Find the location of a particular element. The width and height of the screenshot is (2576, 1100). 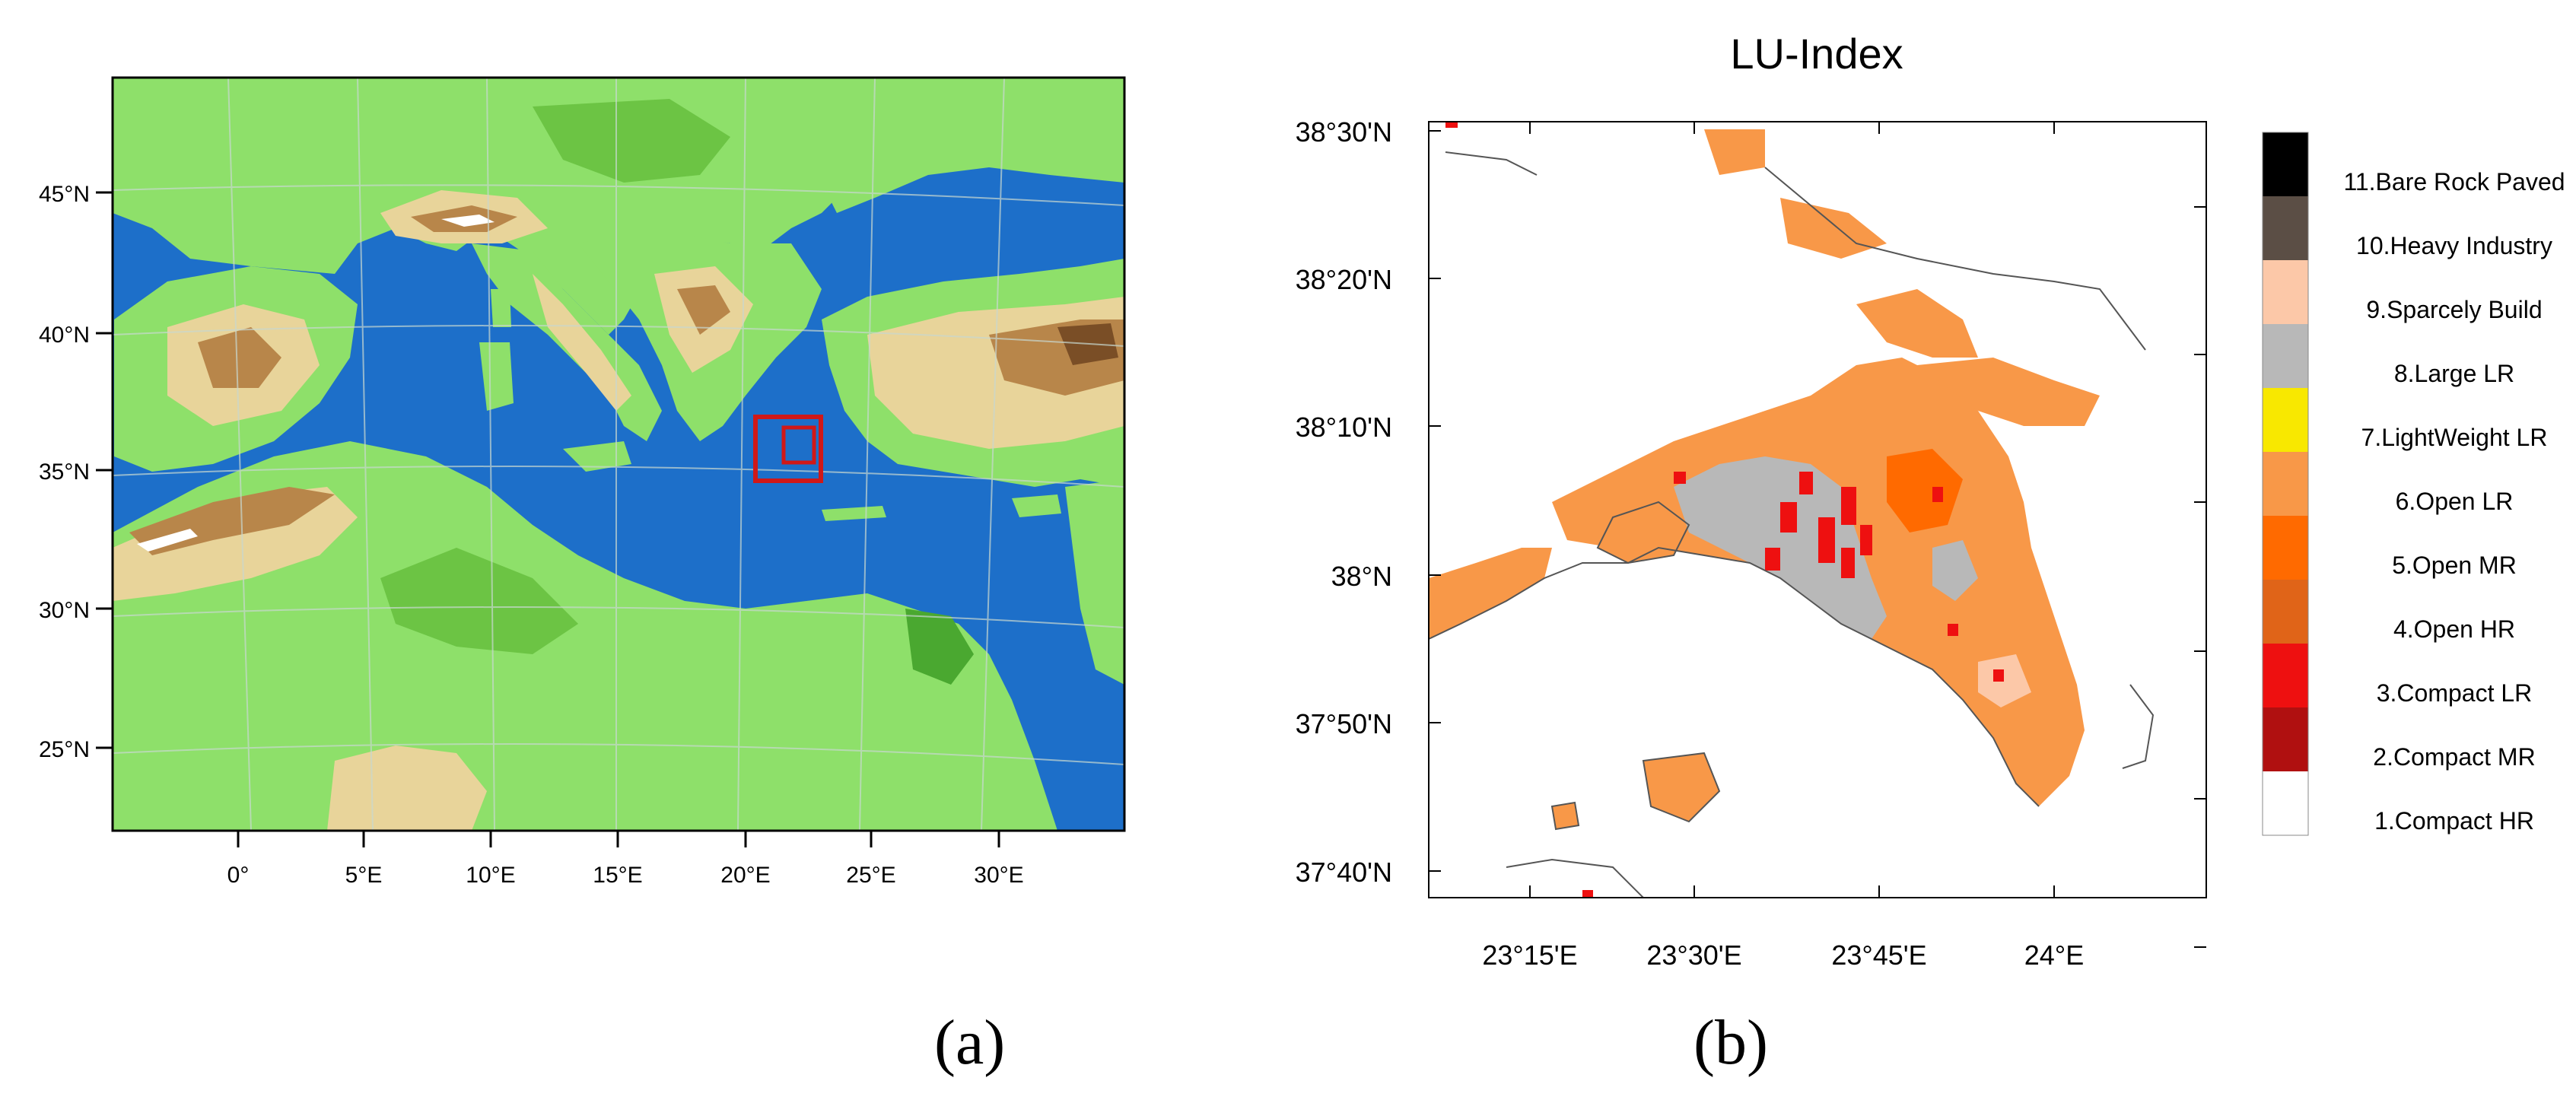

legend-label: 9.Sparcely Build is located at coordinates (2454, 309).